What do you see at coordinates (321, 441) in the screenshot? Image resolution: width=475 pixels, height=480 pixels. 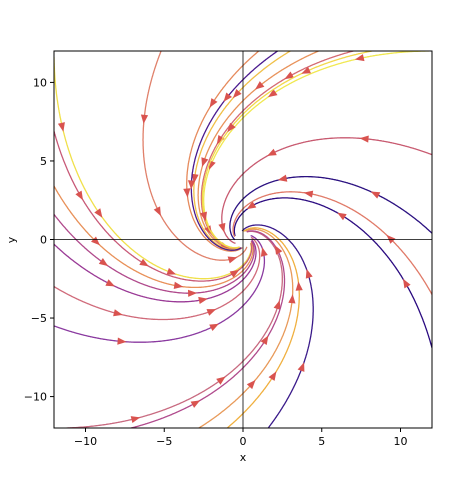 I see `x-tick-label: 5` at bounding box center [321, 441].